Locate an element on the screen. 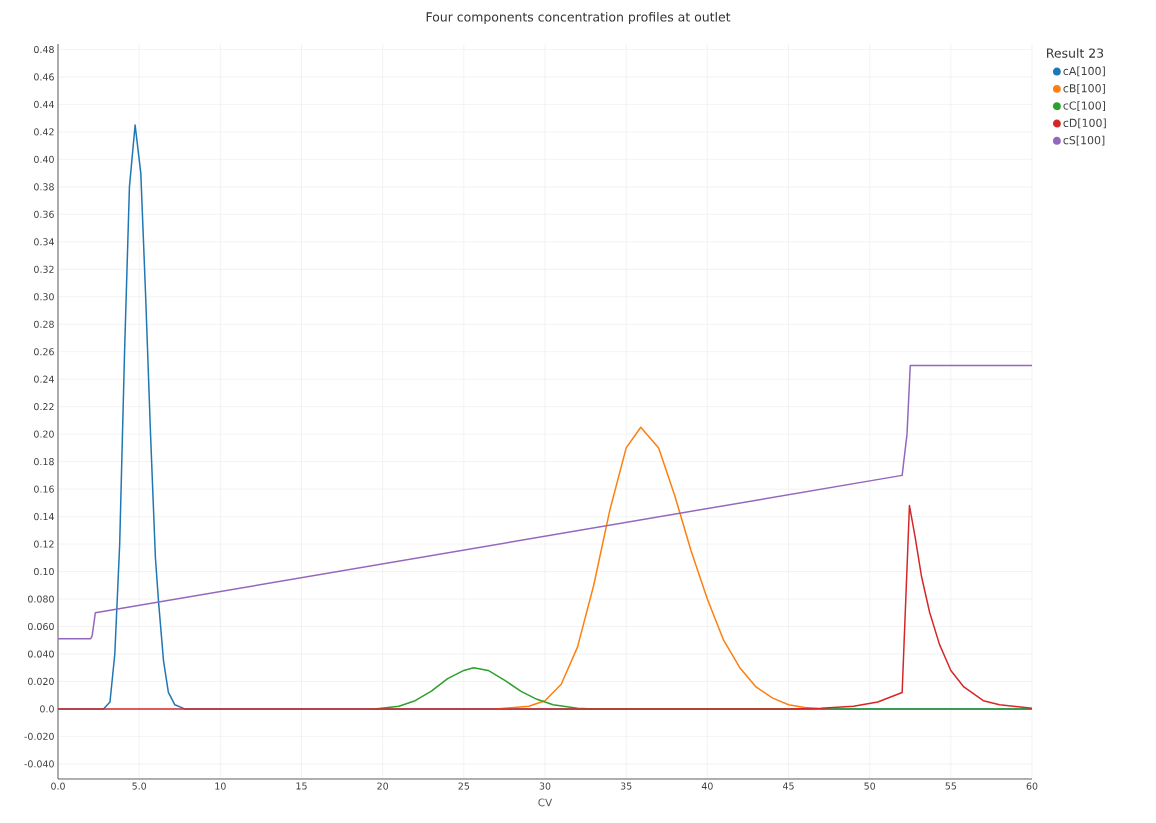 The height and width of the screenshot is (823, 1156). y-tick-label: 0.48 is located at coordinates (44, 49).